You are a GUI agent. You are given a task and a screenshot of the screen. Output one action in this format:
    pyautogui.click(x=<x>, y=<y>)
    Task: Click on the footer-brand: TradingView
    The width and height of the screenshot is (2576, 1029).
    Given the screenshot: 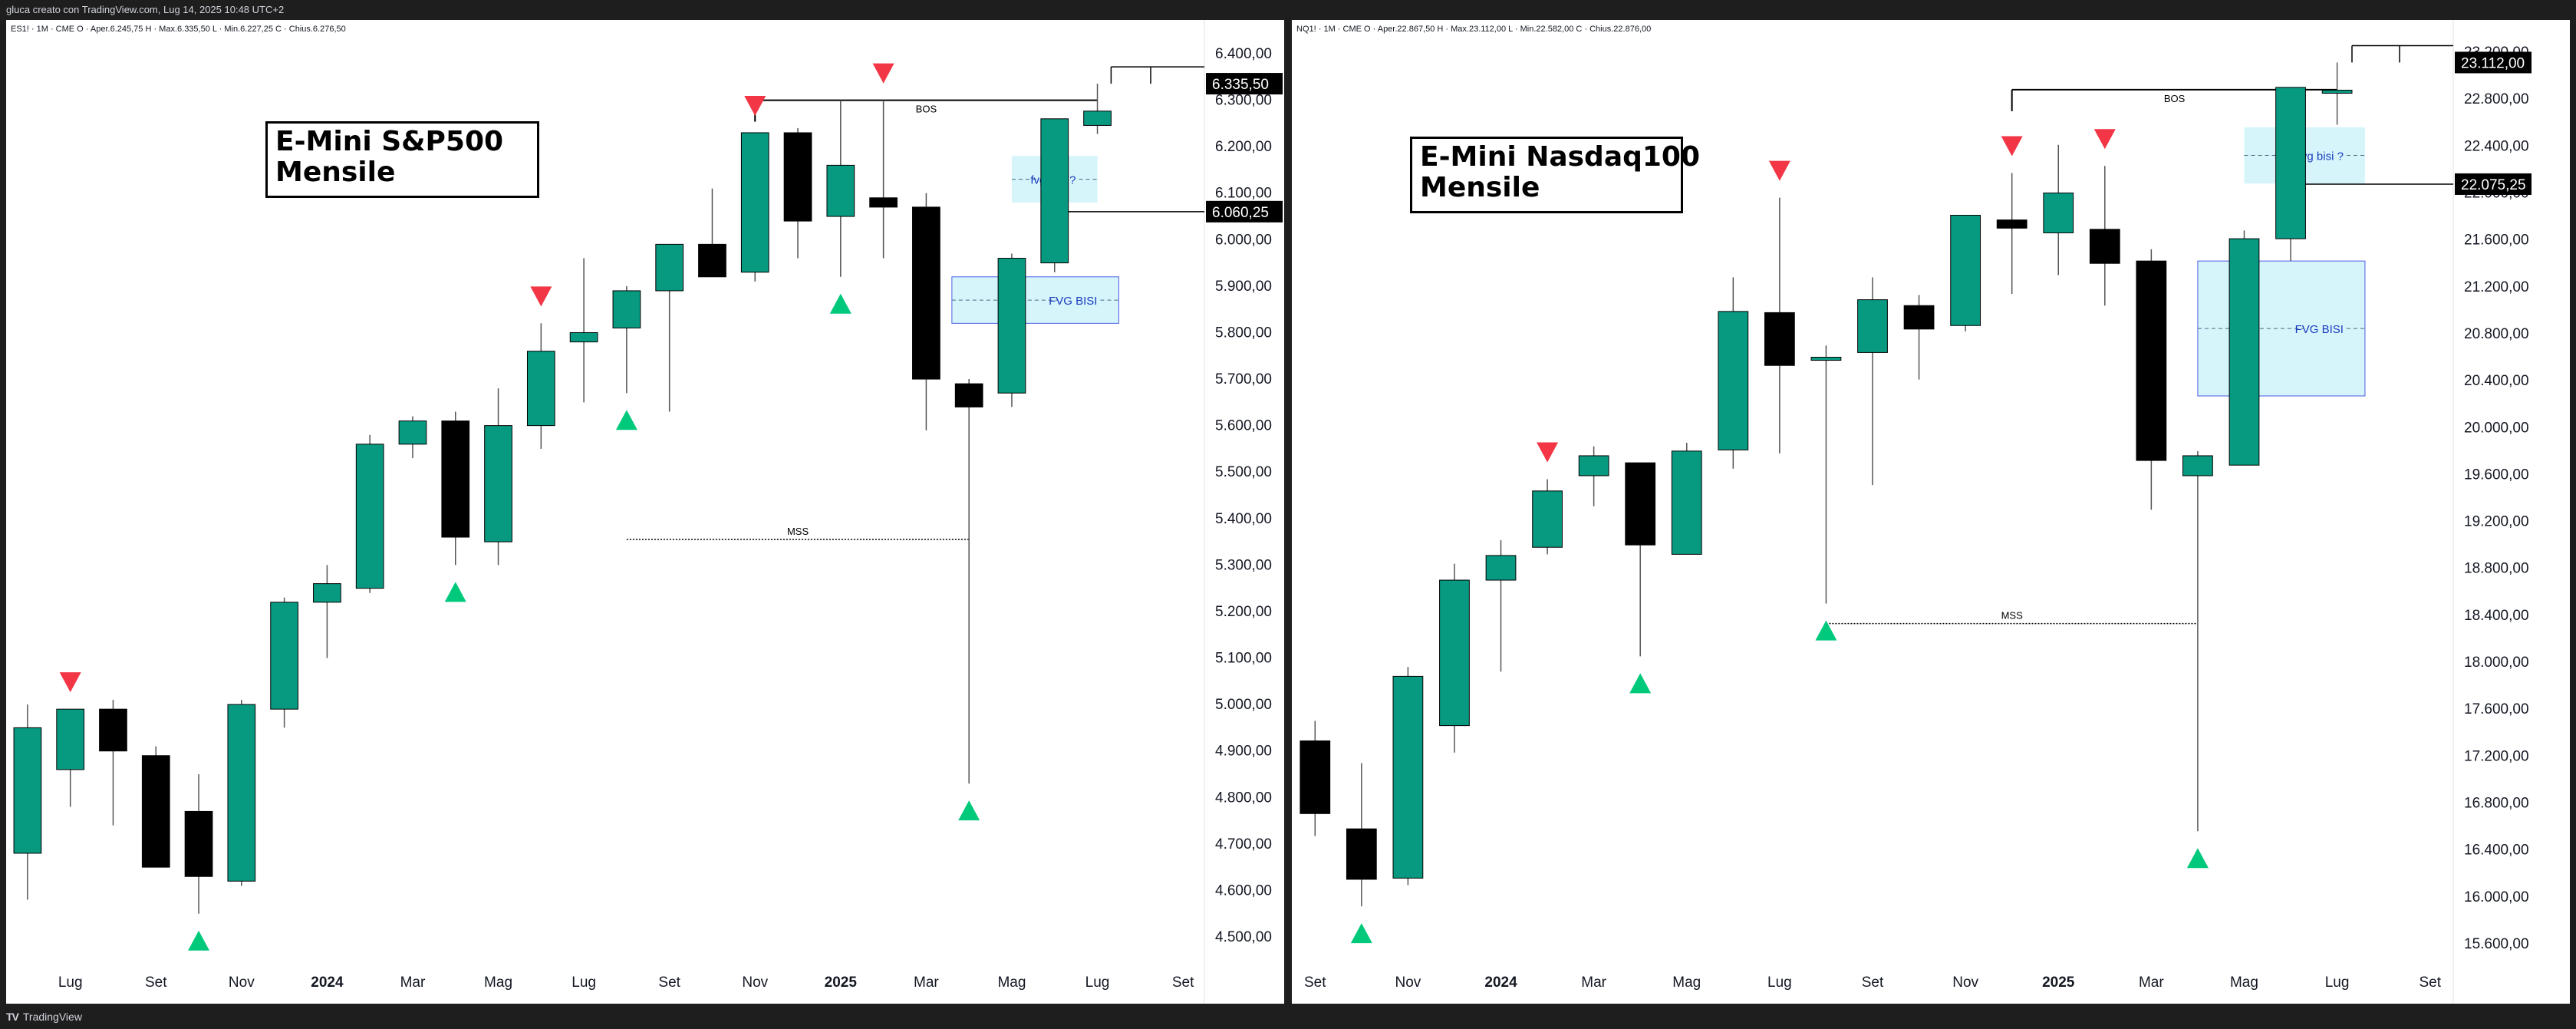 What is the action you would take?
    pyautogui.click(x=52, y=1017)
    